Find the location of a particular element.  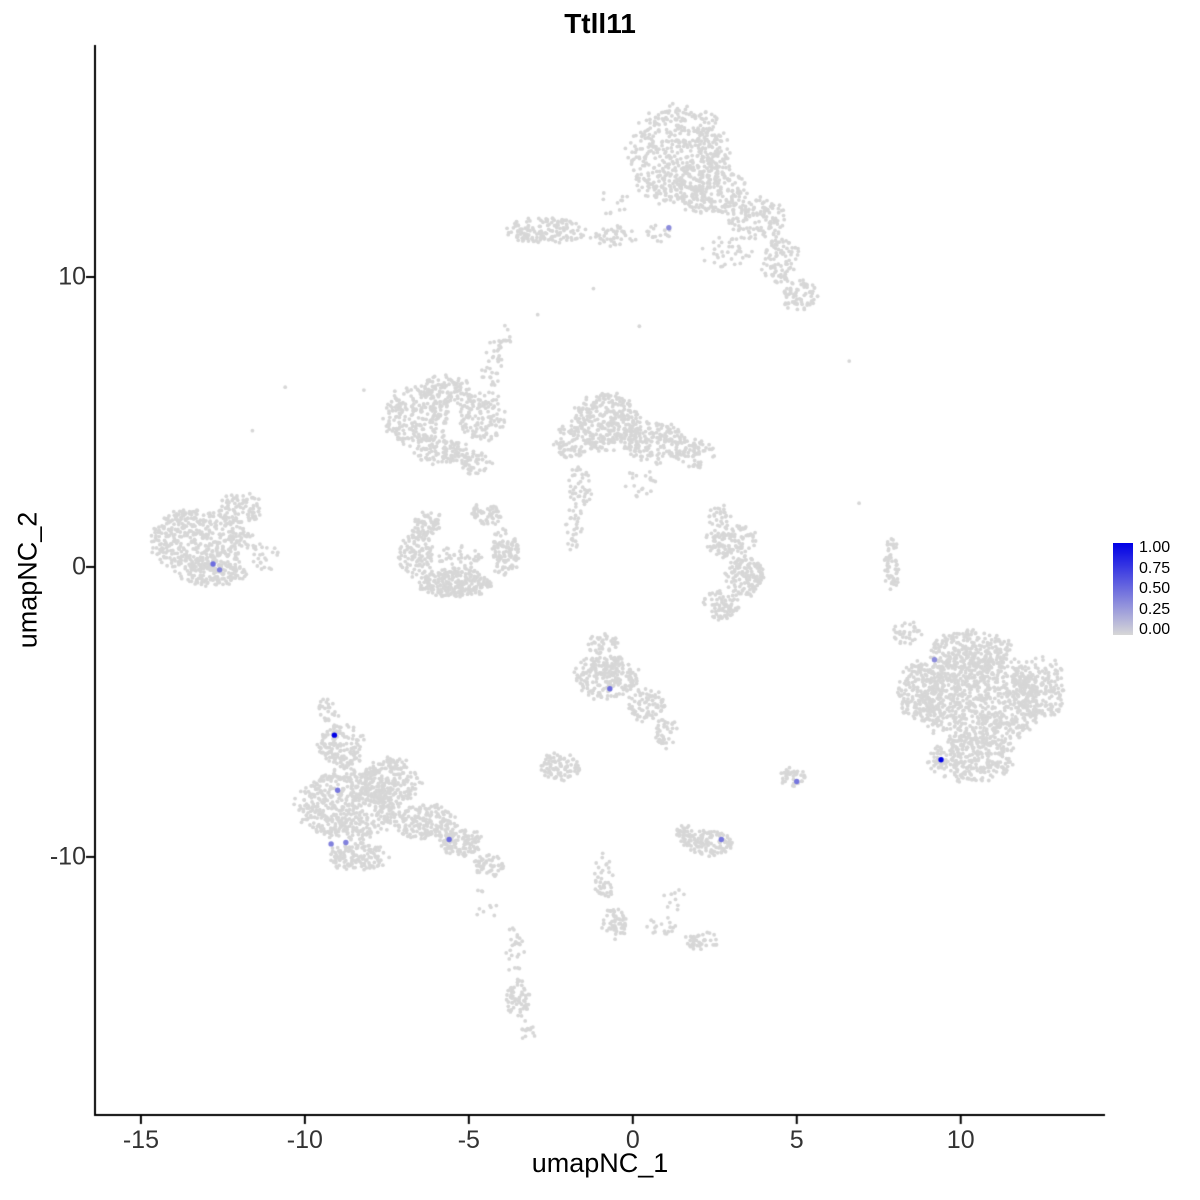

y-tick-label--10: -10 is located at coordinates (67, 856).